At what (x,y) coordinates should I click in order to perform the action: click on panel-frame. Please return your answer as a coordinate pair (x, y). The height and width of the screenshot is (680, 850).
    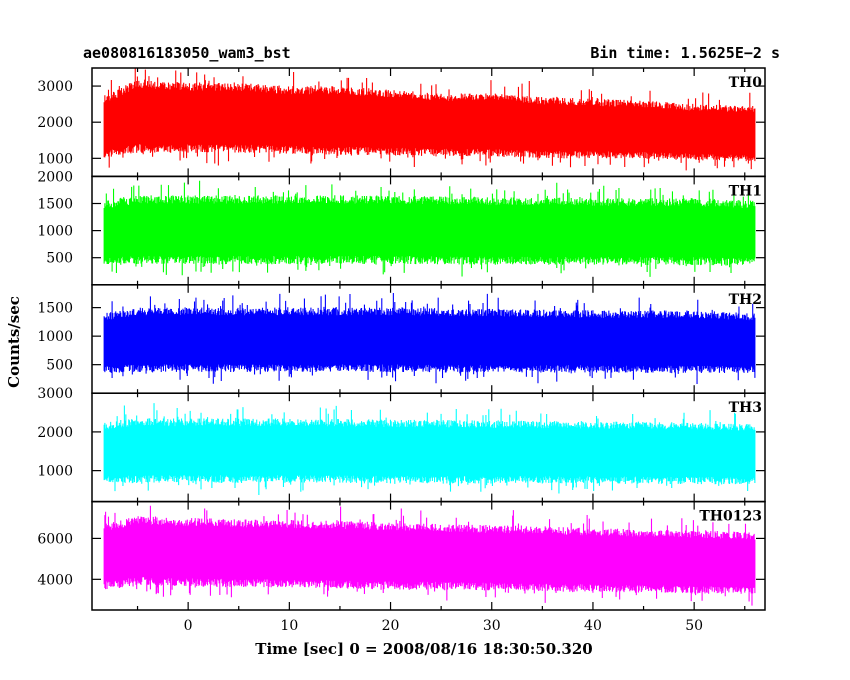
    Looking at the image, I should click on (428, 555).